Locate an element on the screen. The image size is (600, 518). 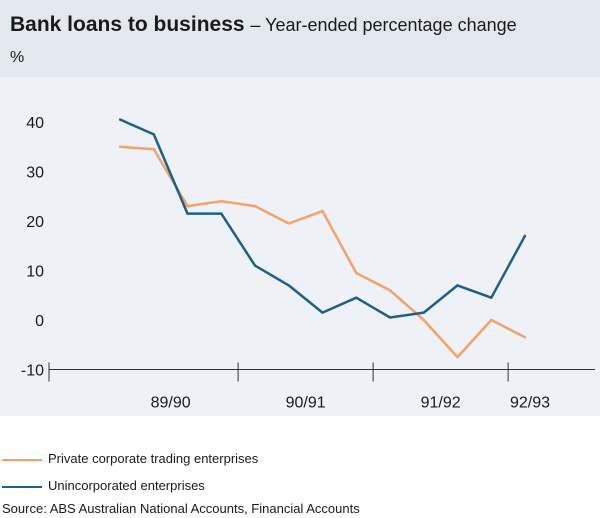
y-tick-label: -10 is located at coordinates (32, 371).